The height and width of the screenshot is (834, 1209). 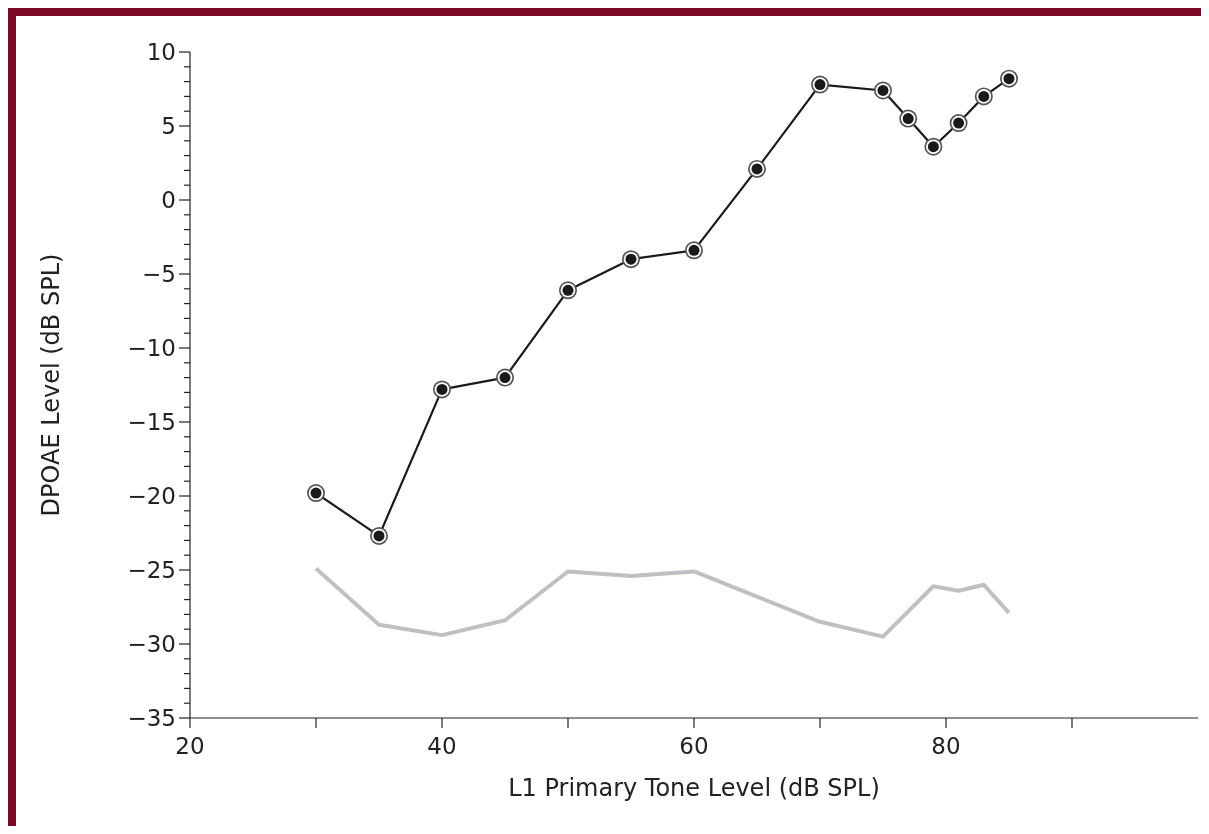 What do you see at coordinates (151, 422) in the screenshot?
I see `y-tick-label: −15` at bounding box center [151, 422].